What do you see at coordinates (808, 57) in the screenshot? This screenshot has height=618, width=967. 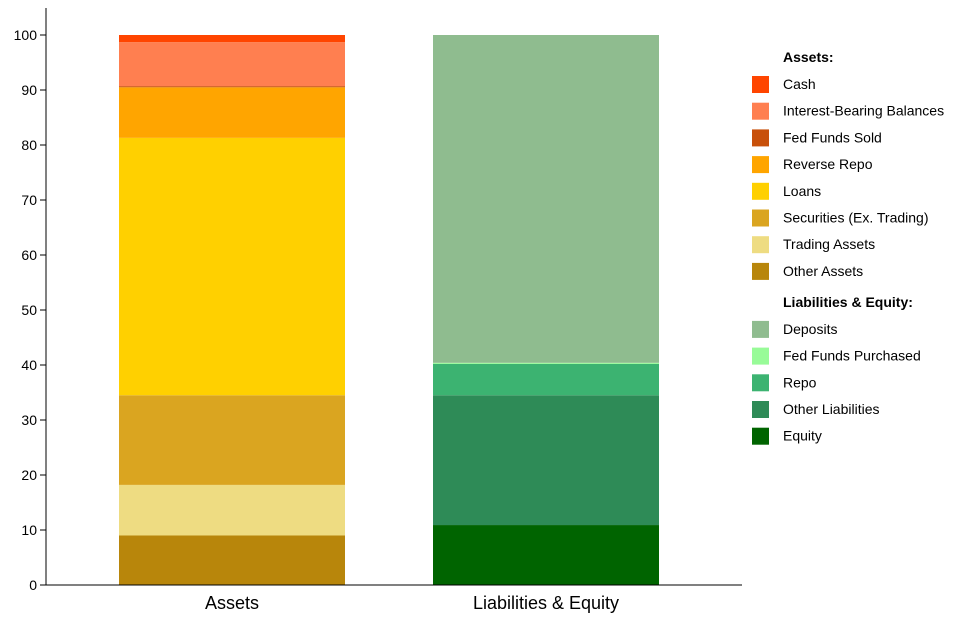 I see `legend-heading: Assets:` at bounding box center [808, 57].